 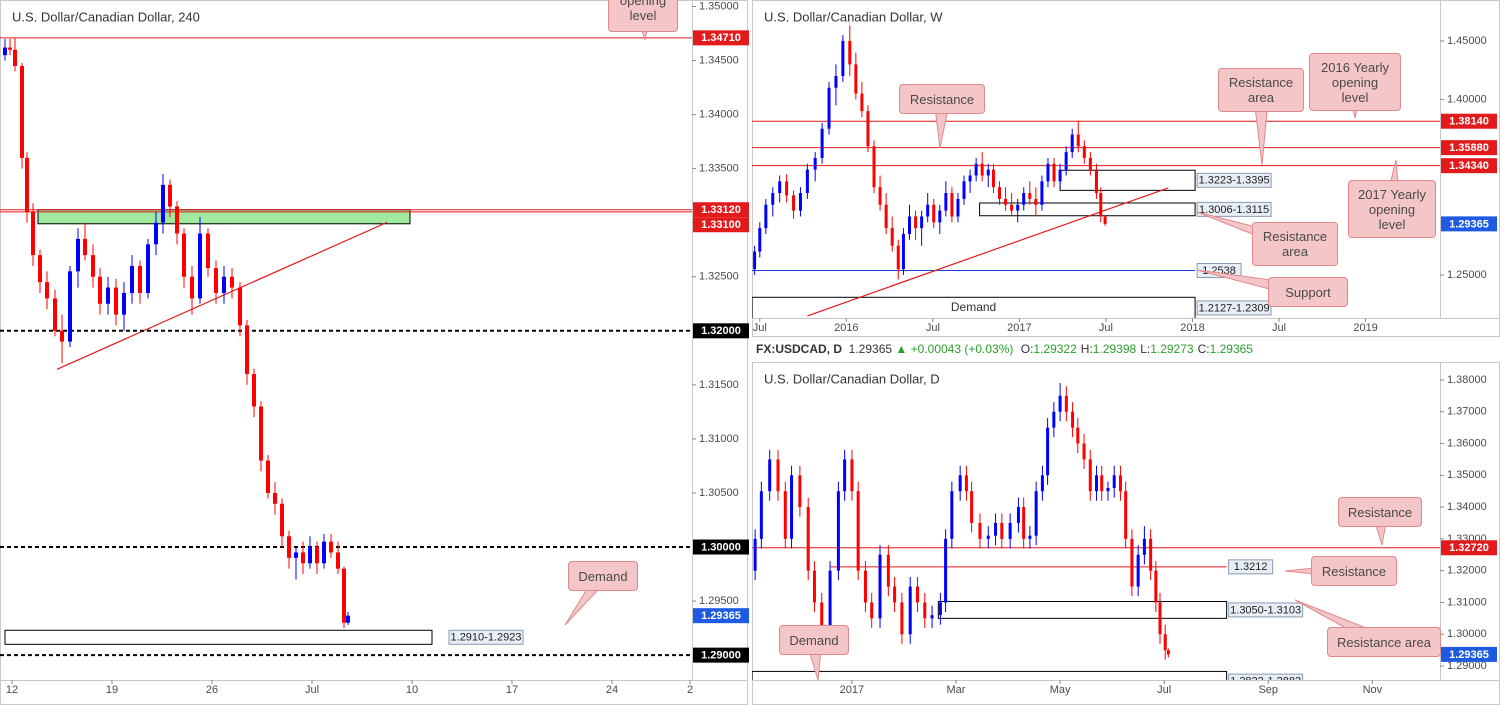 What do you see at coordinates (1172, 349) in the screenshot?
I see `ohlc-value: 1.29273` at bounding box center [1172, 349].